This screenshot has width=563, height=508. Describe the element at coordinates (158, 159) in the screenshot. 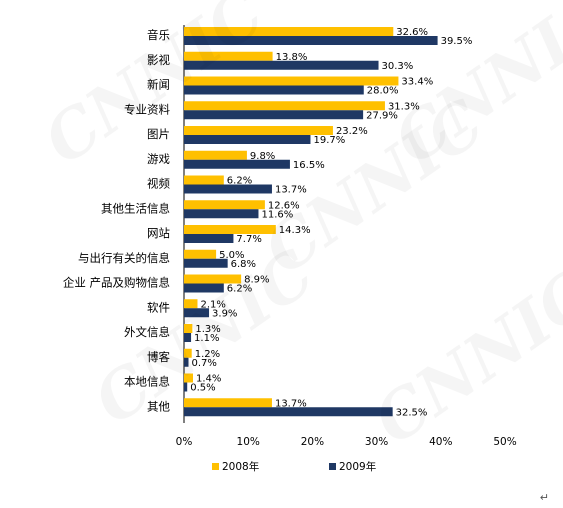

I see `category-label: 游戏` at that location.